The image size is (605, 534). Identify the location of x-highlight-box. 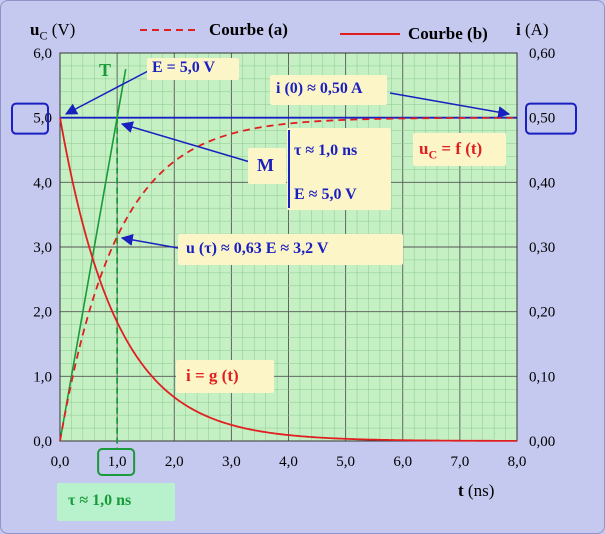
(116, 462).